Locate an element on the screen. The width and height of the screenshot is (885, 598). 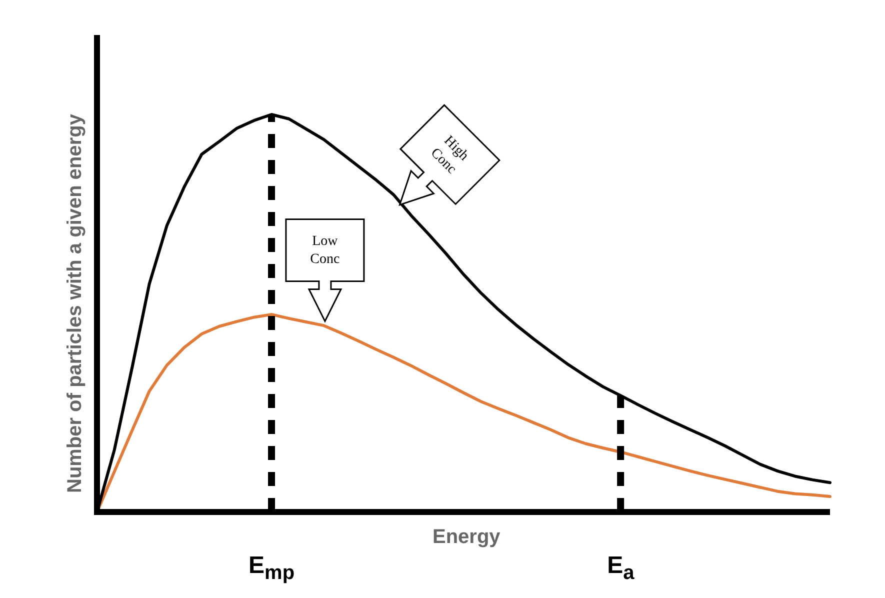
x-tick-label: E$_{a}$ is located at coordinates (620, 568).